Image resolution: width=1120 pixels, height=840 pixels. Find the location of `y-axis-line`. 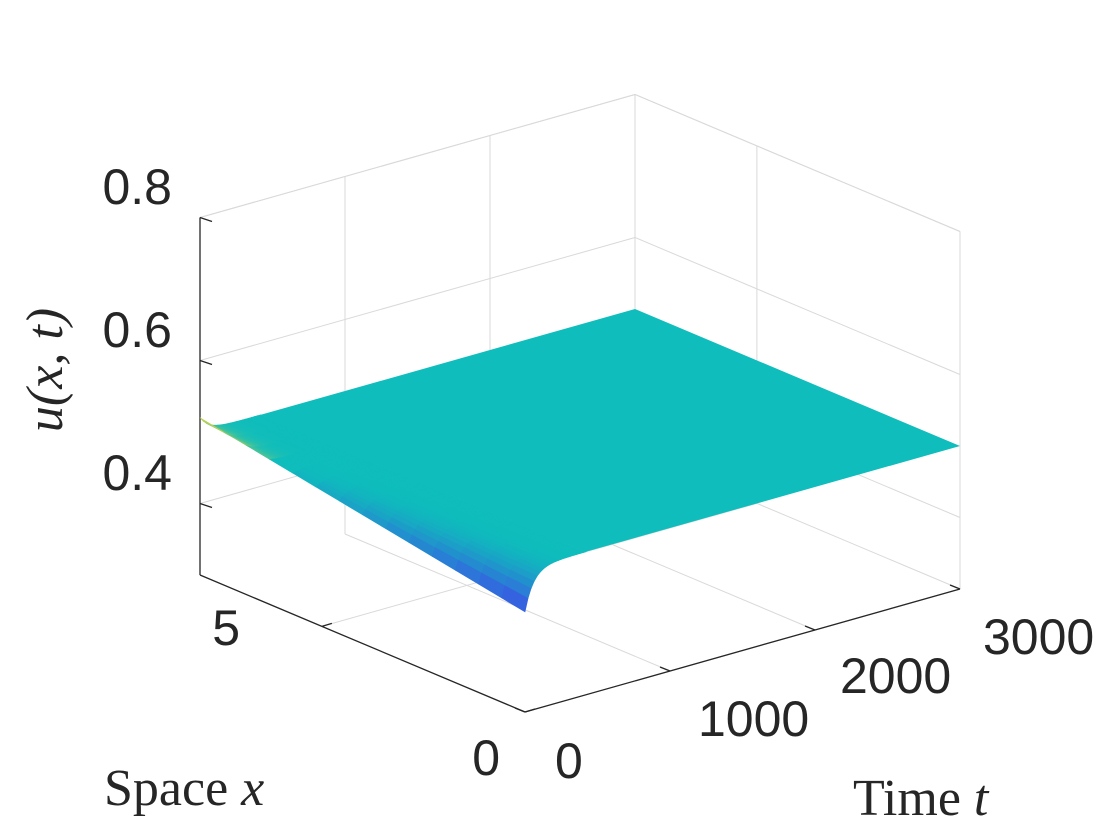

y-axis-line is located at coordinates (742, 650).